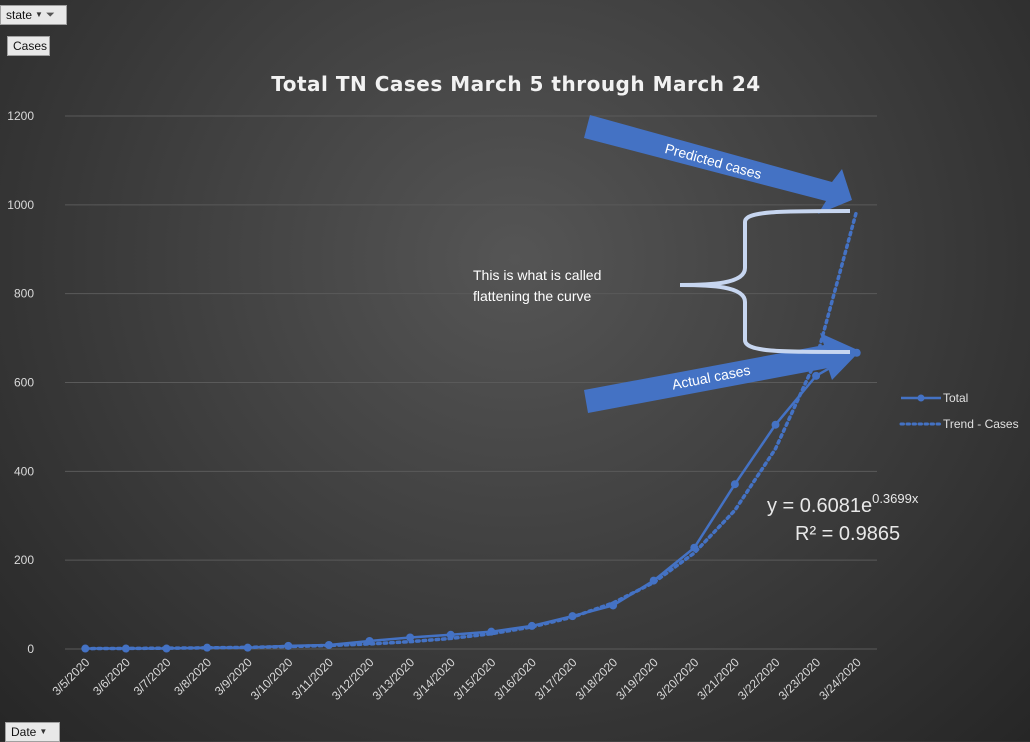 This screenshot has width=1030, height=742. I want to click on x-tick-label: 3/11/2020, so click(312, 678).